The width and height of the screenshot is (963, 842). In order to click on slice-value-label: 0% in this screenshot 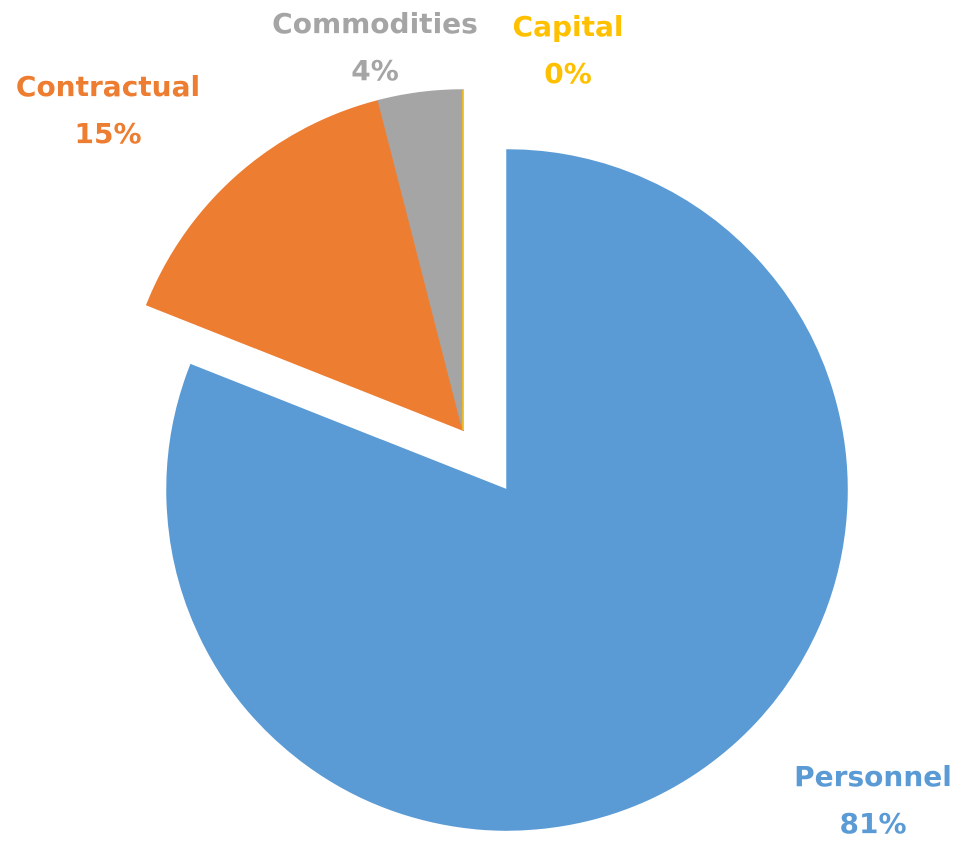, I will do `click(568, 73)`.